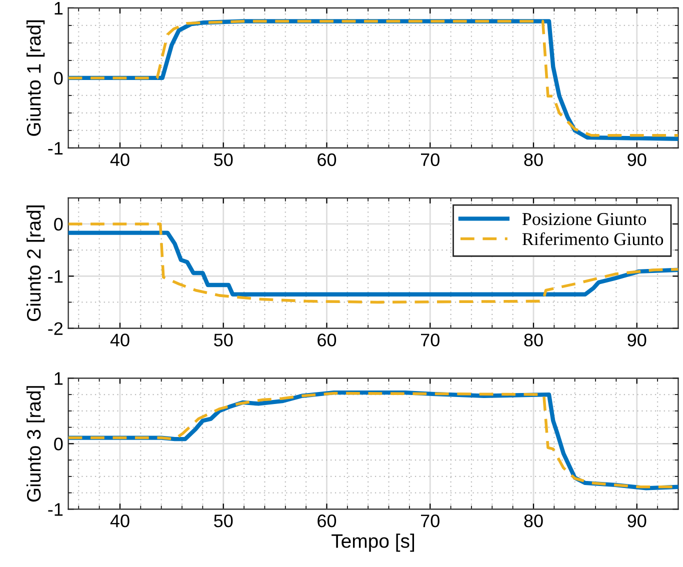  I want to click on y-axis-title: Giunto 2 [rad], so click(35, 264).